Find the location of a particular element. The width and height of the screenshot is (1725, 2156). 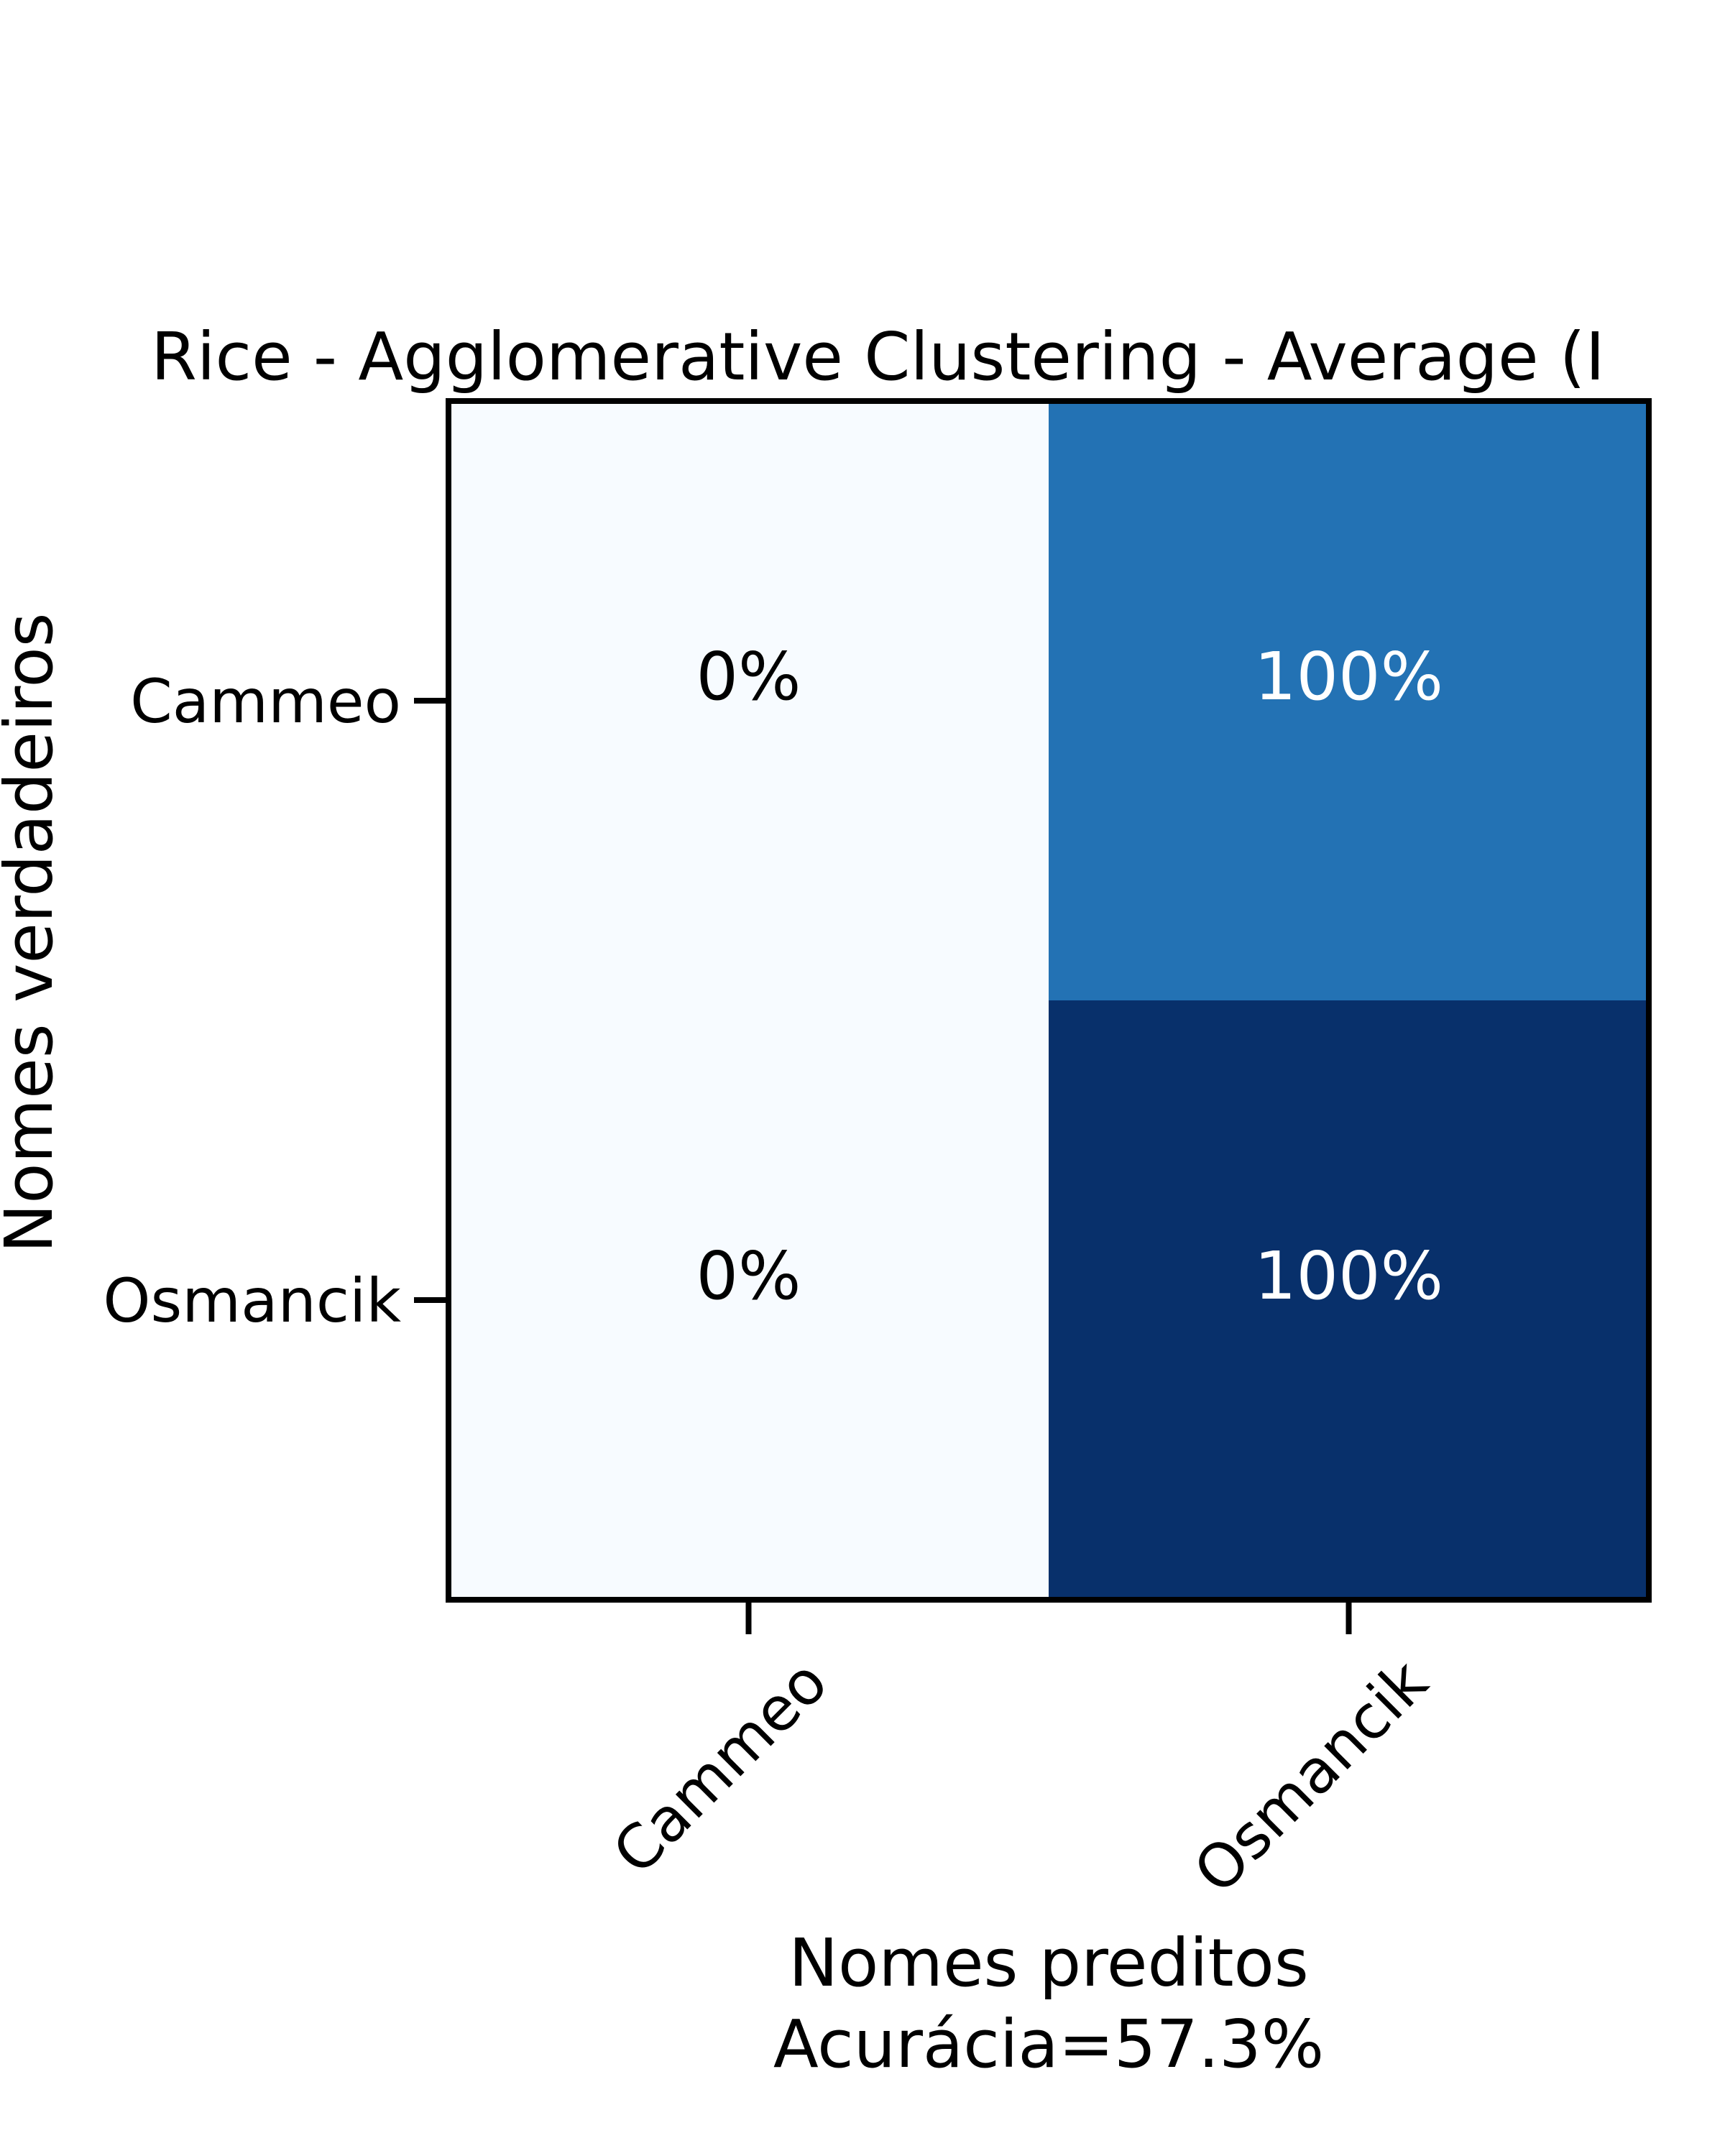

y-axis-label: Nomes verdadeiros is located at coordinates (34, 932).